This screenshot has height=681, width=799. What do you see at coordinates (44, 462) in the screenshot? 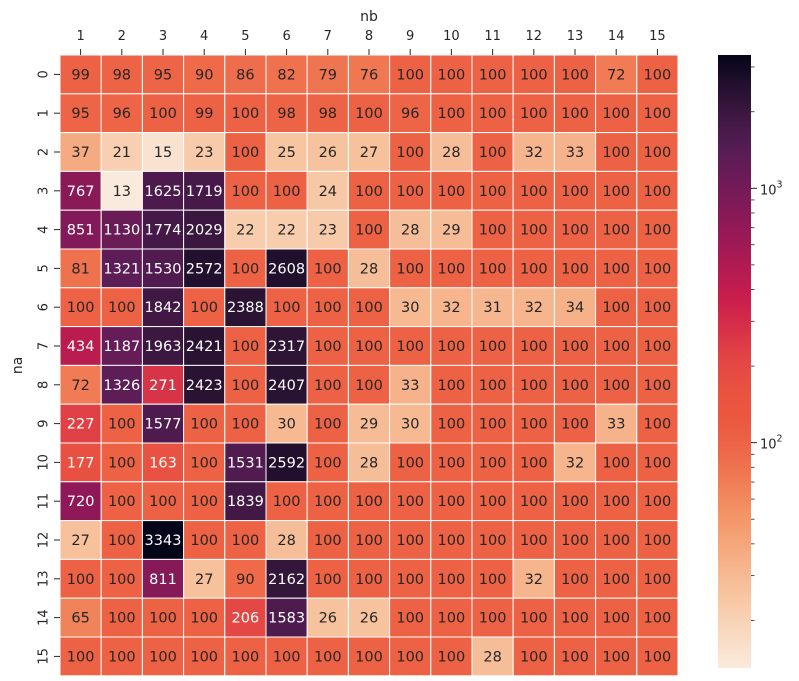
I see `y-tick-label: 10` at bounding box center [44, 462].